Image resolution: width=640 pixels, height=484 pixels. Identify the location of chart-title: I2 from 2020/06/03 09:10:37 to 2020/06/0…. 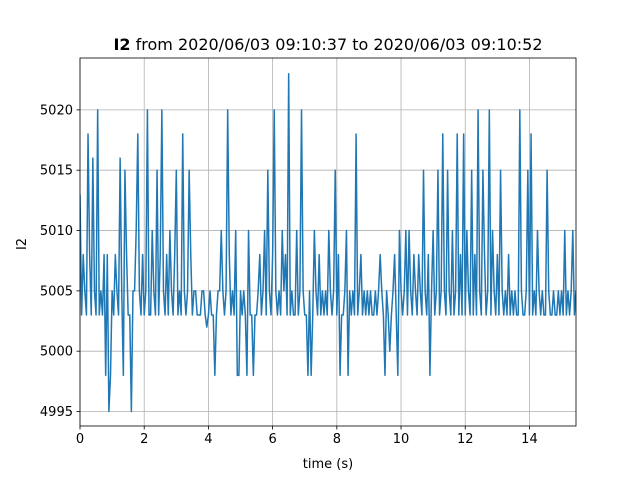
(327, 44).